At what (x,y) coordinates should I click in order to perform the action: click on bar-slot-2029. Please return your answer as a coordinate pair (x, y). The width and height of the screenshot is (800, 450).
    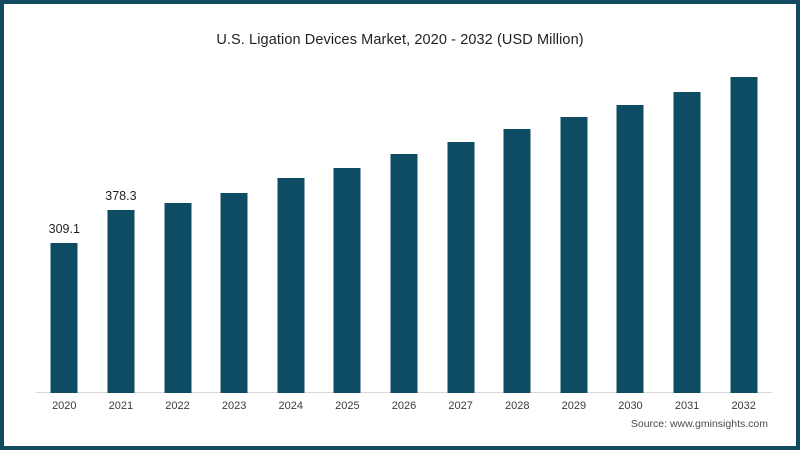
    Looking at the image, I should click on (574, 228).